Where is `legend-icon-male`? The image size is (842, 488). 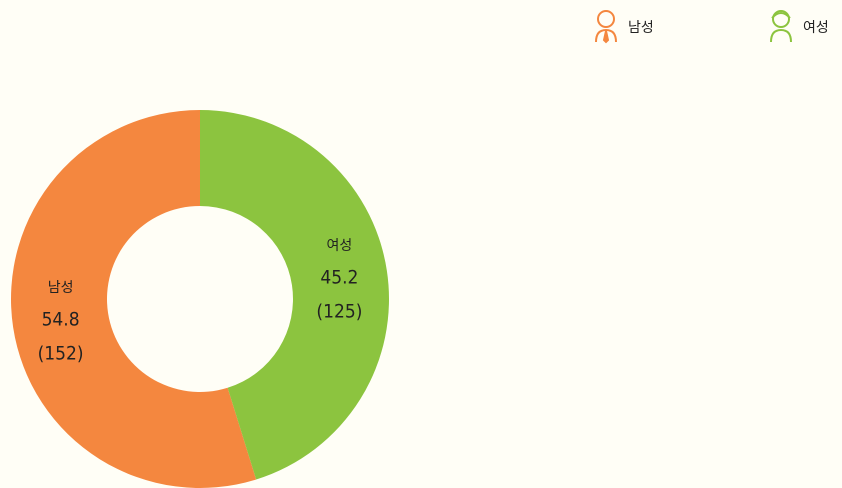 legend-icon-male is located at coordinates (606, 27).